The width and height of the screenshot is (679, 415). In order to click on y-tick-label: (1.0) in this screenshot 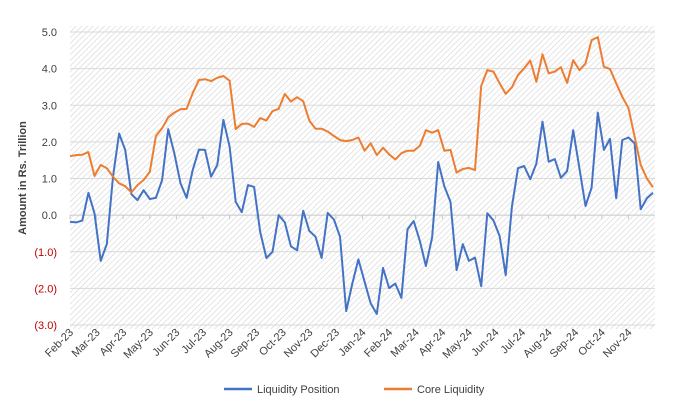, I will do `click(45, 253)`.